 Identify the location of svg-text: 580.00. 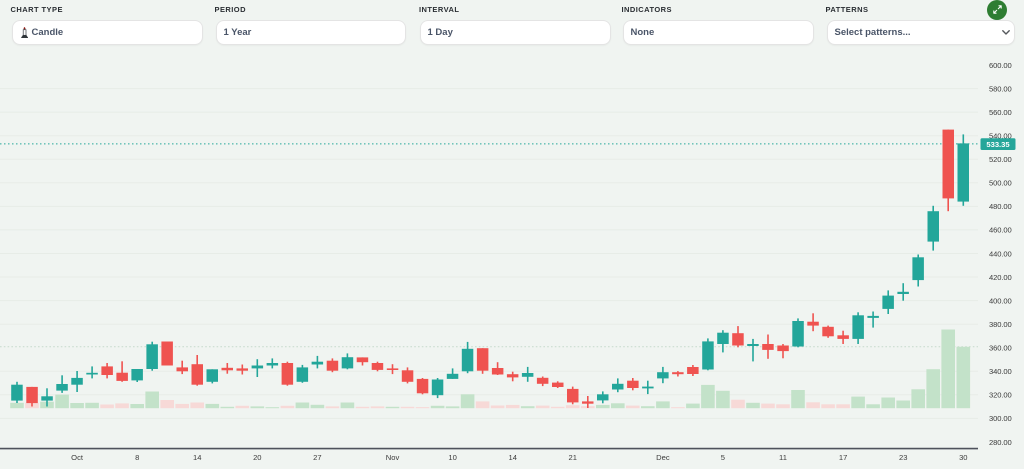
(1000, 88).